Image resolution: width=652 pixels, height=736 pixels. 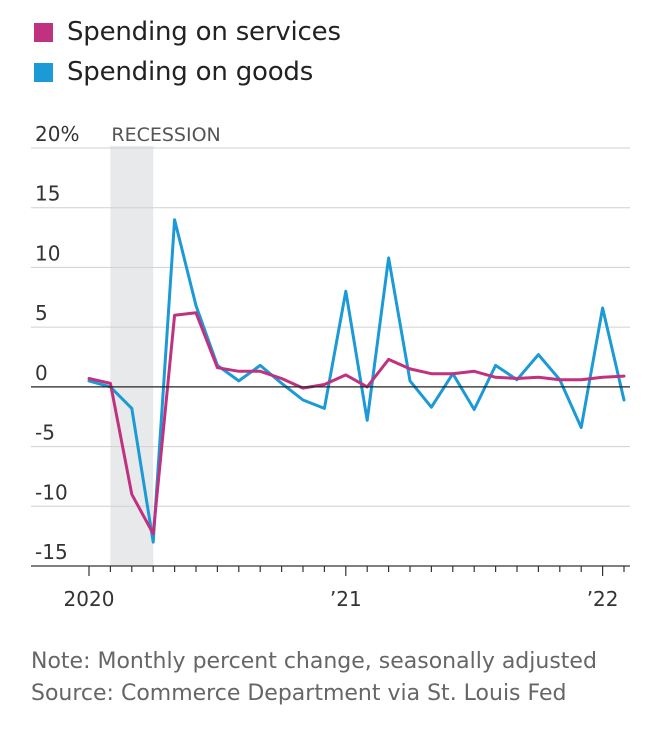 What do you see at coordinates (51, 492) in the screenshot?
I see `y-tick-label: -10` at bounding box center [51, 492].